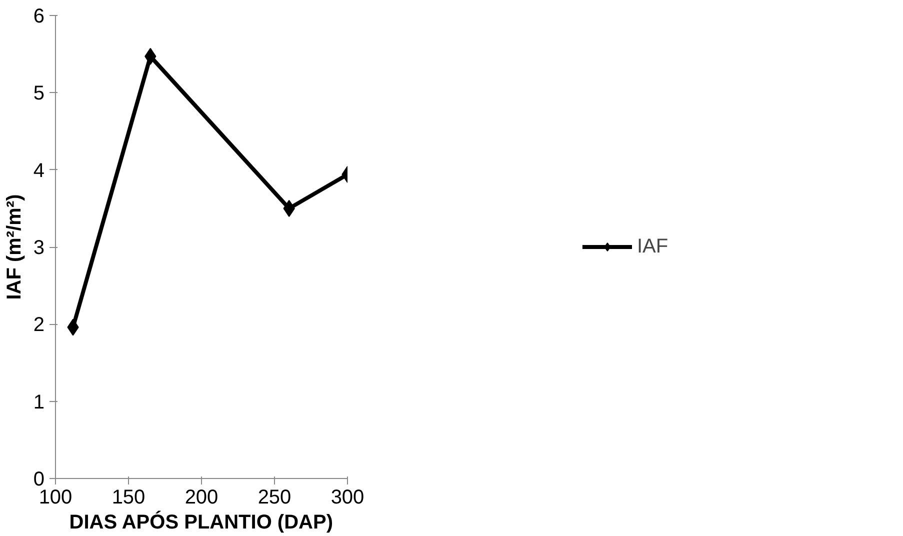 The height and width of the screenshot is (536, 903). Describe the element at coordinates (38, 93) in the screenshot. I see `y-tick-label: 5` at that location.